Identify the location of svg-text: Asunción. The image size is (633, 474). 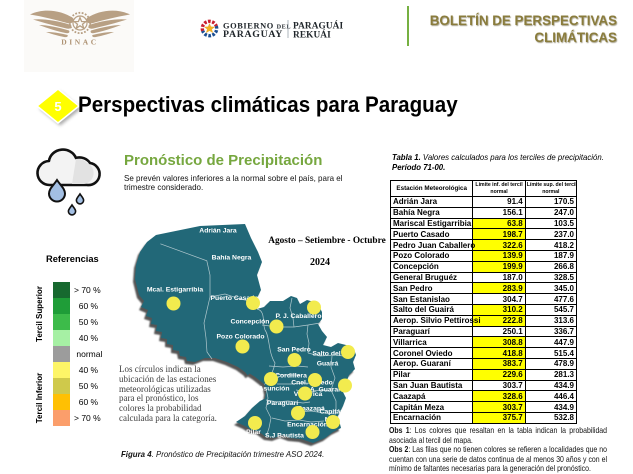
(274, 389).